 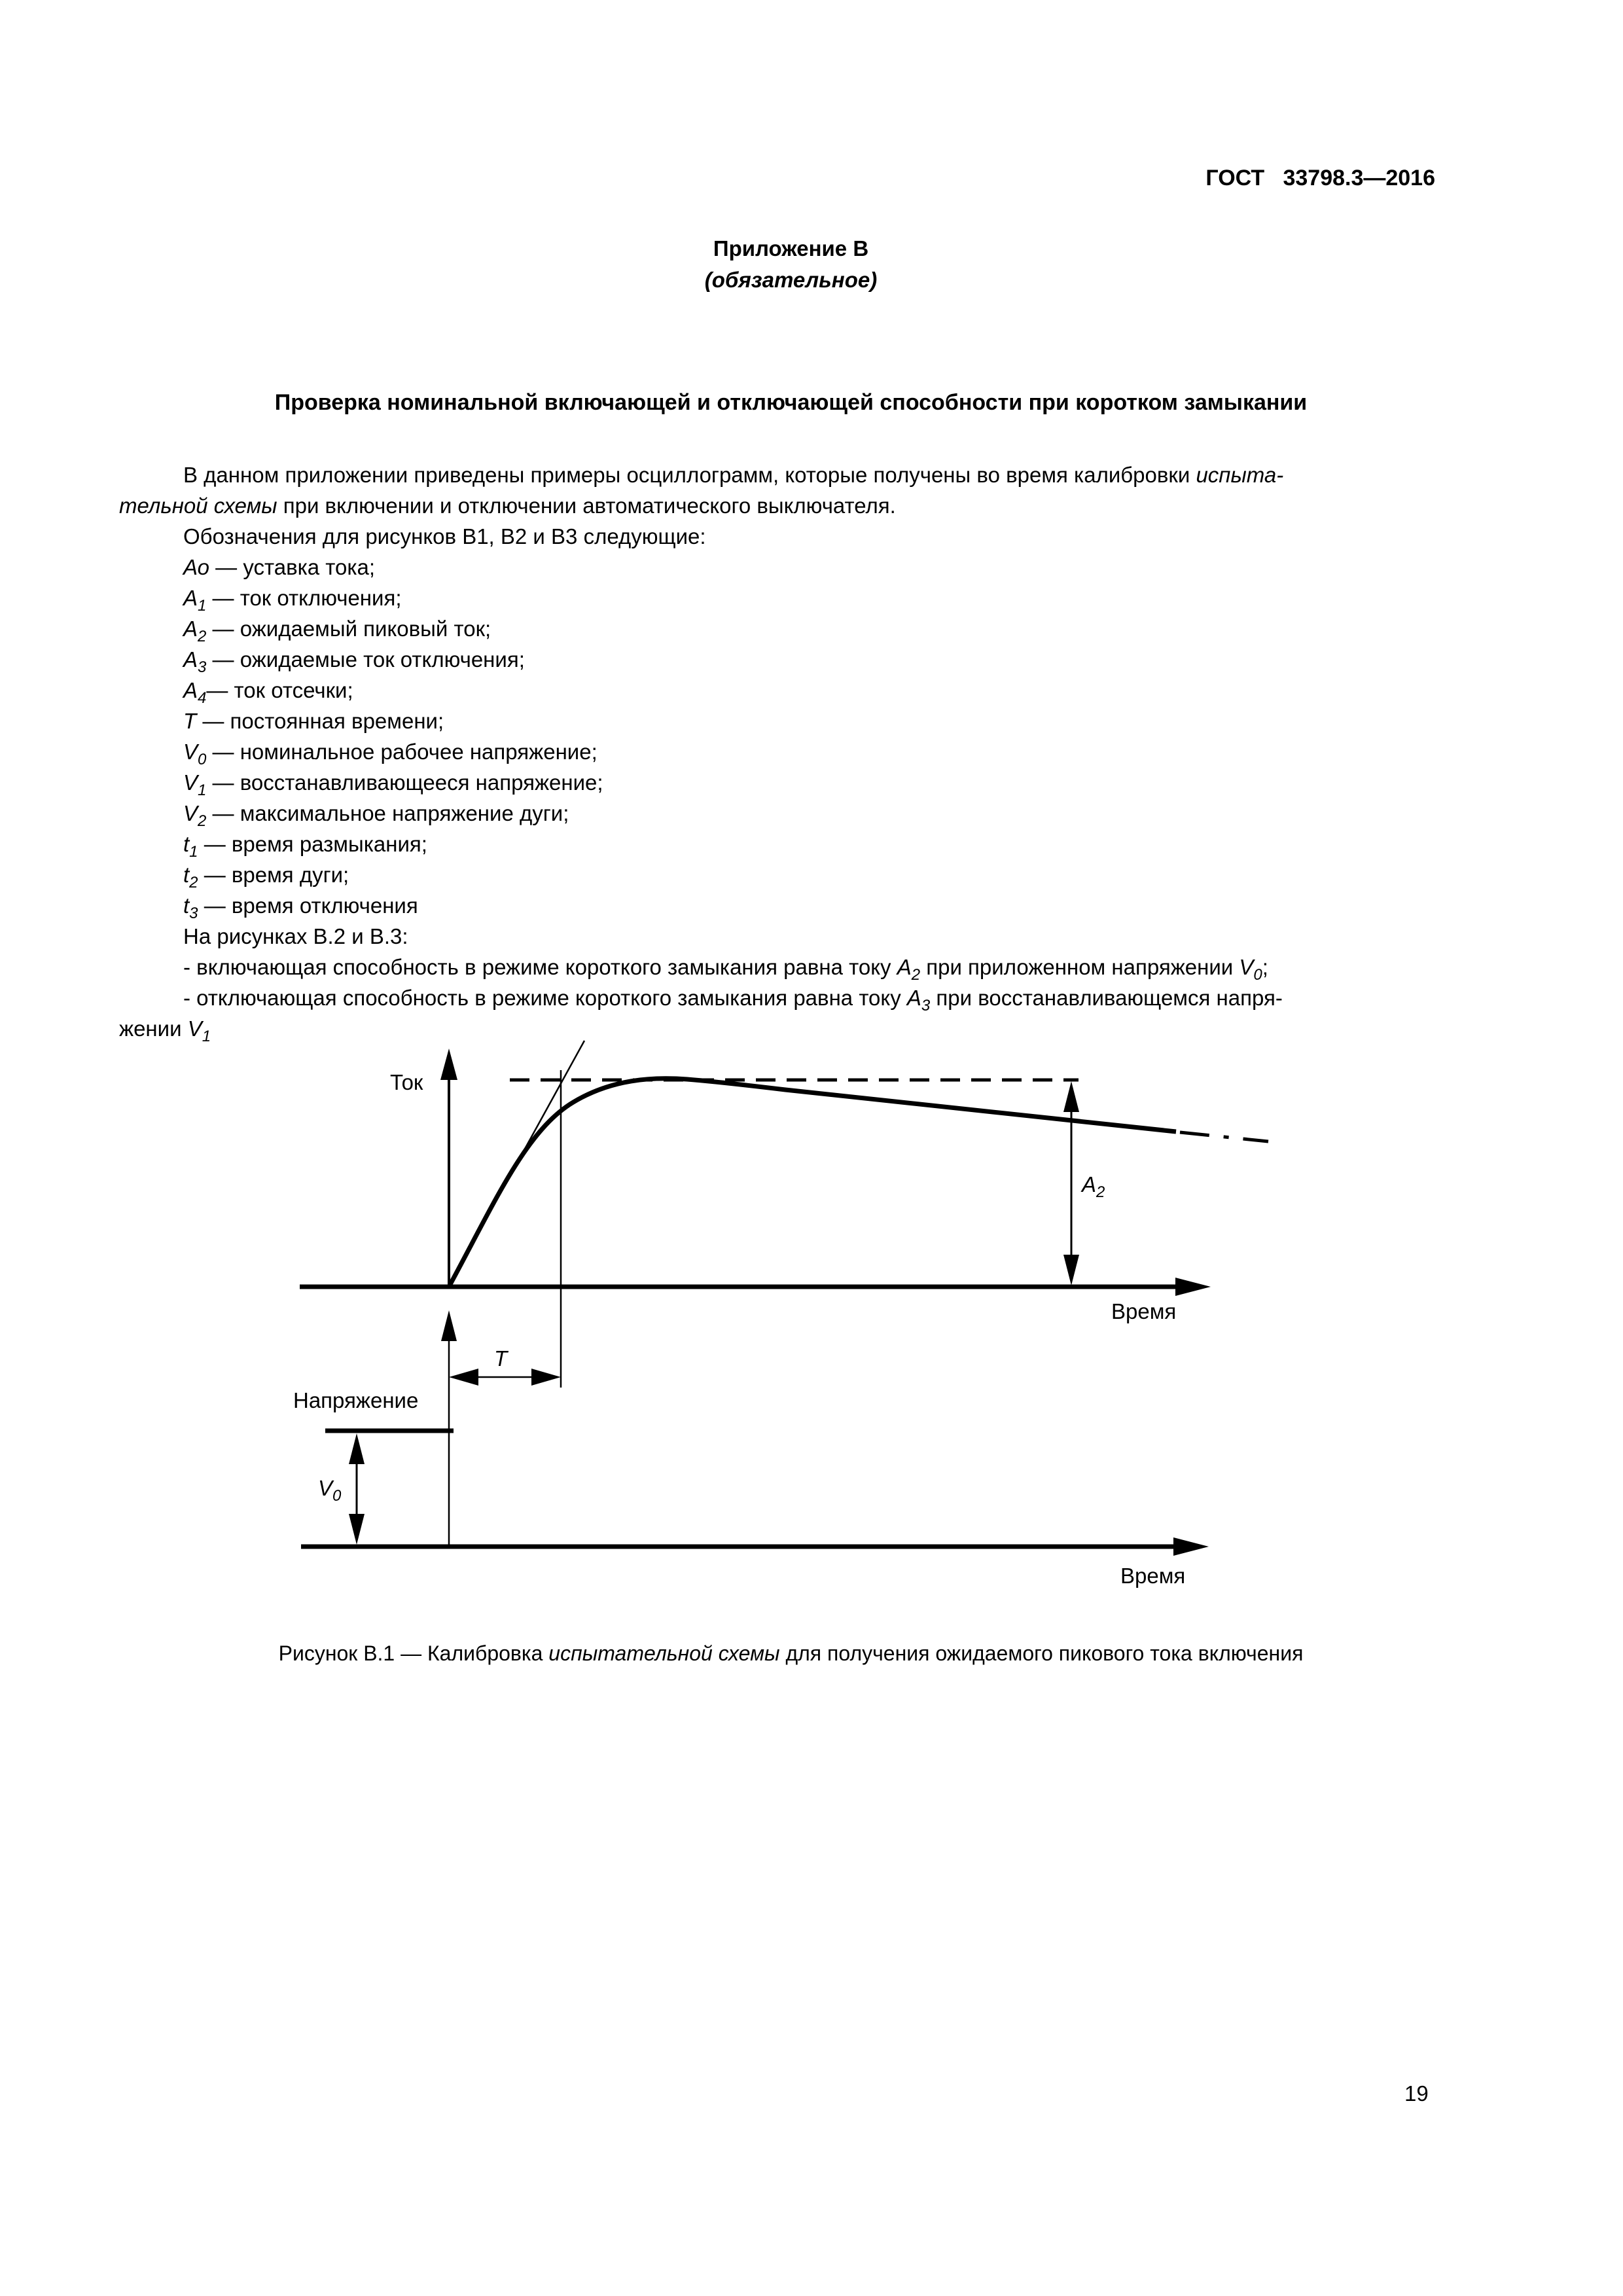 I want to click on body-line: А1 — ток отключения;, so click(x=810, y=599).